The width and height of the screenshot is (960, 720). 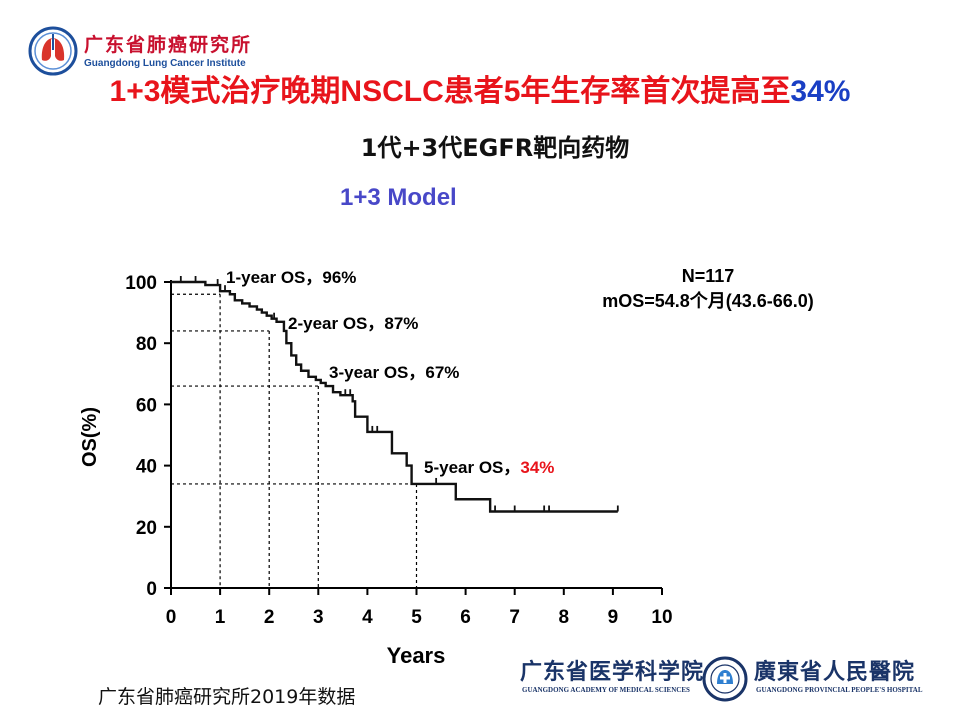 I want to click on logo-chinese-name: 广东省肺癌研究所, so click(x=168, y=45).